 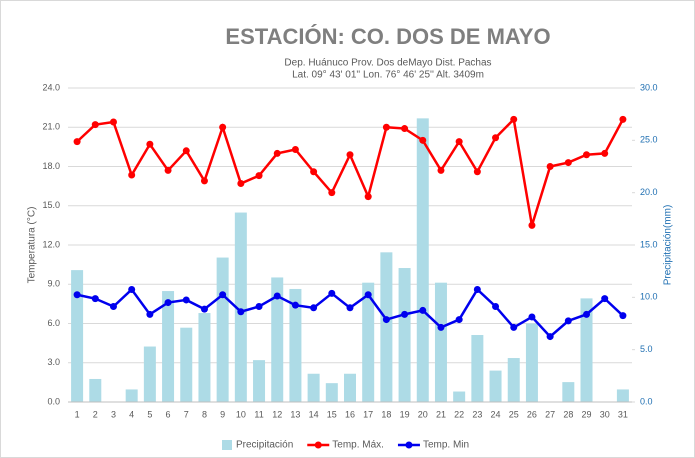 I want to click on y2-tick-label: 25.0, so click(x=649, y=140).